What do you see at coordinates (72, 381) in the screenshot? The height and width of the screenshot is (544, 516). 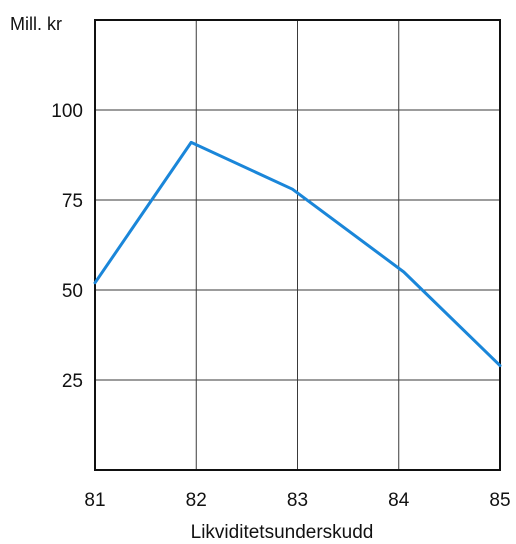 I see `y-tick-label-25: 25` at bounding box center [72, 381].